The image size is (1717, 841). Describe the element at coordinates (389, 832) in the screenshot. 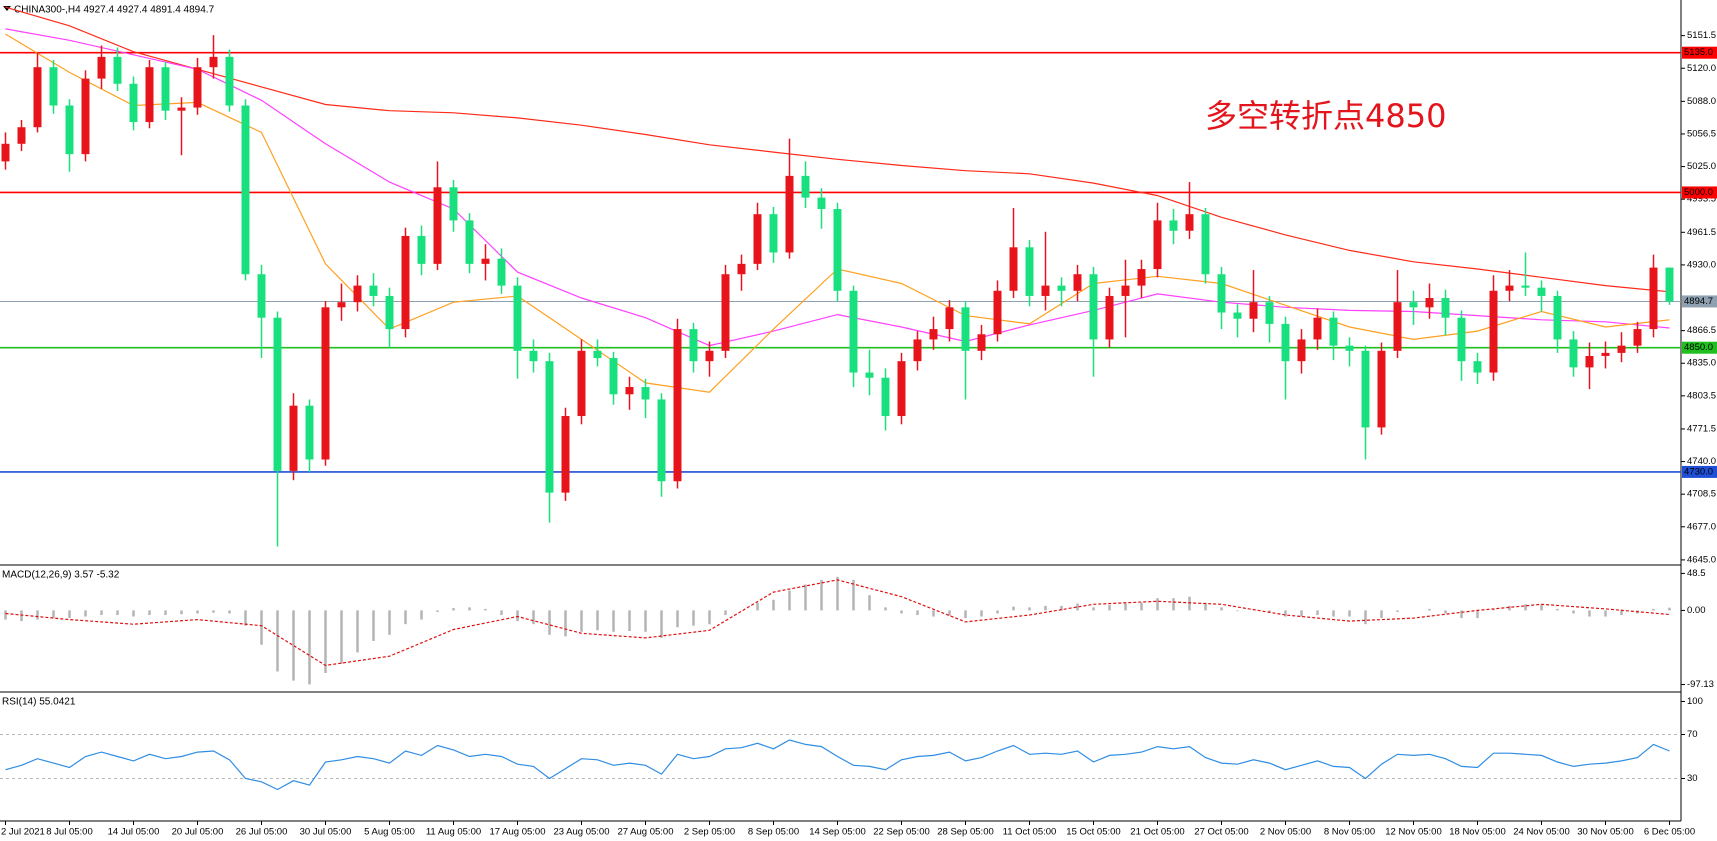

I see `x-tick-label: 5 Aug 05:00` at that location.